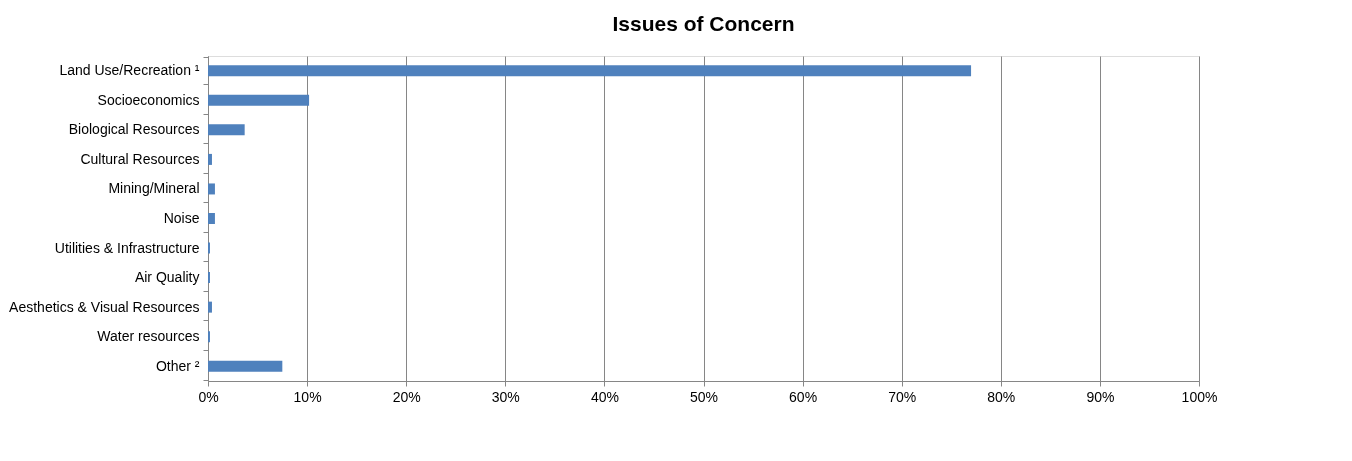  What do you see at coordinates (154, 188) in the screenshot?
I see `y-tick-label: Mining/Mineral` at bounding box center [154, 188].